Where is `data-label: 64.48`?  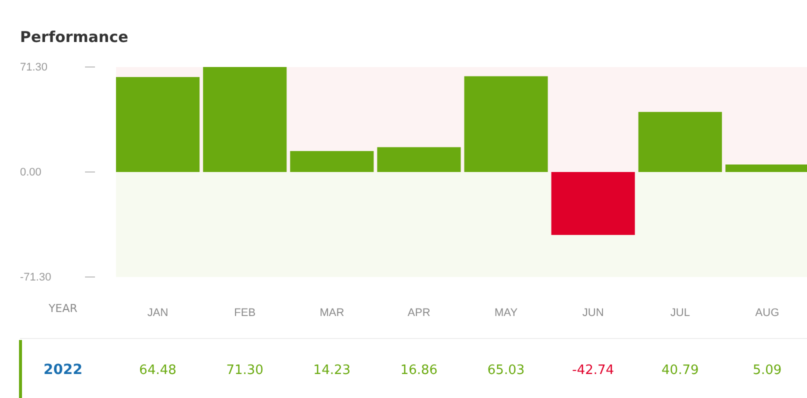 data-label: 64.48 is located at coordinates (157, 370).